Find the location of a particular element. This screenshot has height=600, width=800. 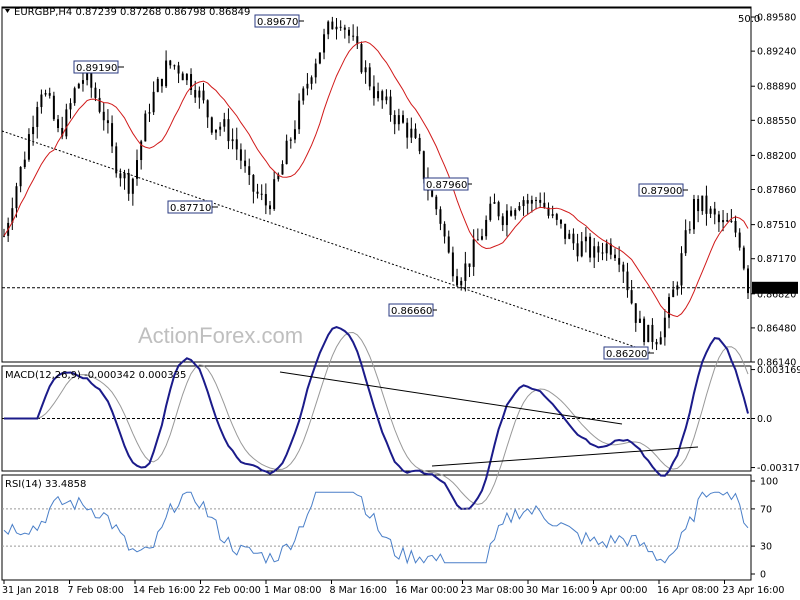

price-y-tick-label: 0.89580 is located at coordinates (776, 18).